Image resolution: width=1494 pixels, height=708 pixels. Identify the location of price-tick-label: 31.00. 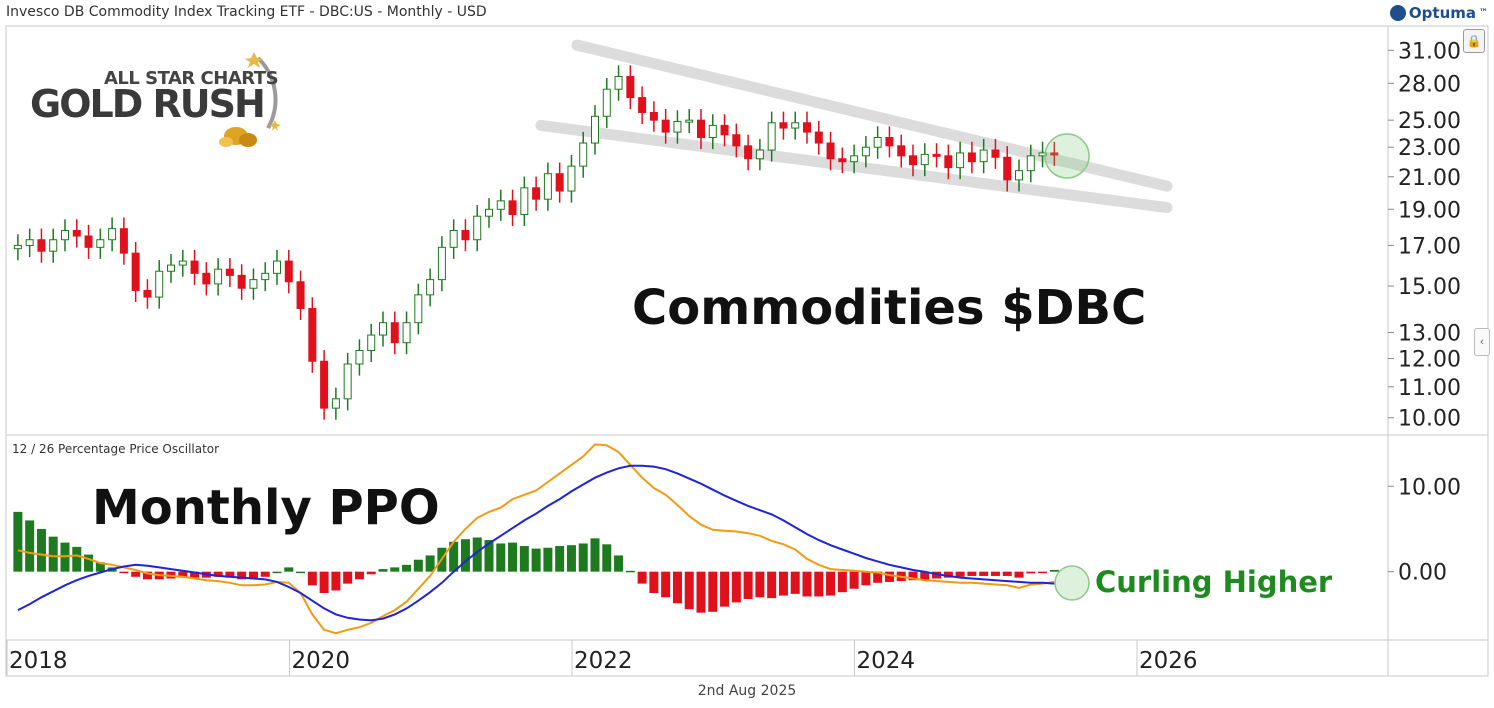
(1429, 51).